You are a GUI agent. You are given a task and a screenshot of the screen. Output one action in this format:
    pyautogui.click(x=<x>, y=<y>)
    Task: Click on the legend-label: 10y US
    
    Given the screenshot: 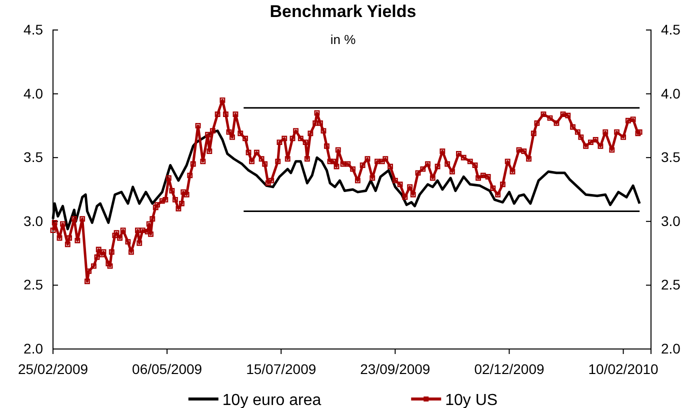 What is the action you would take?
    pyautogui.click(x=471, y=400)
    